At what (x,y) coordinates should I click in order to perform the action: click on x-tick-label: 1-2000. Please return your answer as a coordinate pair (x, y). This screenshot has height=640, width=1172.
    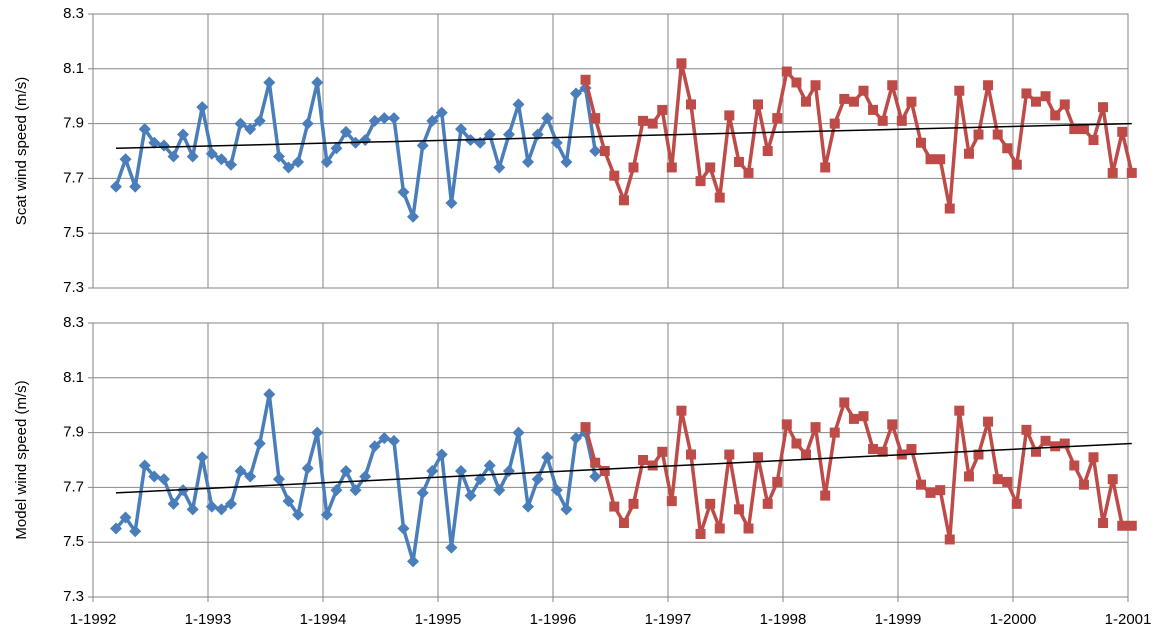
    Looking at the image, I should click on (1013, 619).